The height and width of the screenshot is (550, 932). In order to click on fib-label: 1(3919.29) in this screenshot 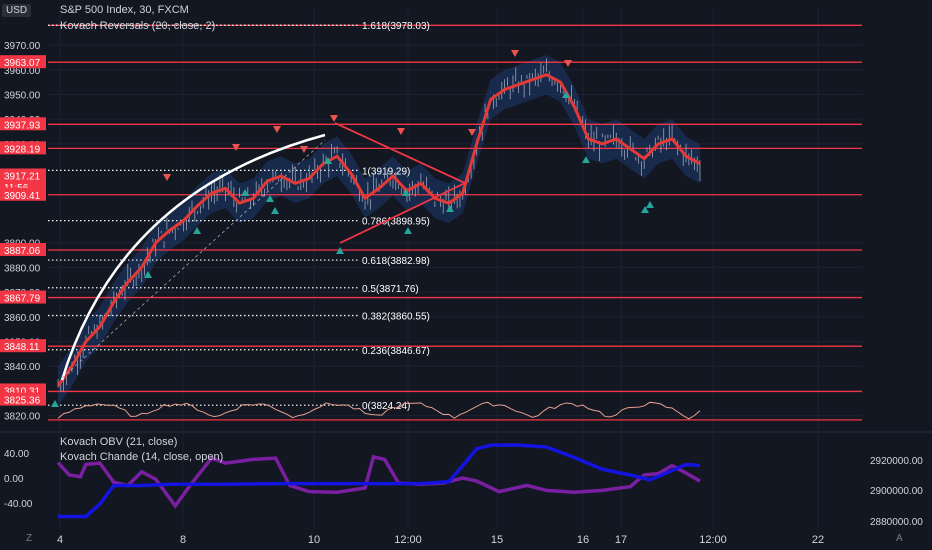, I will do `click(386, 171)`.